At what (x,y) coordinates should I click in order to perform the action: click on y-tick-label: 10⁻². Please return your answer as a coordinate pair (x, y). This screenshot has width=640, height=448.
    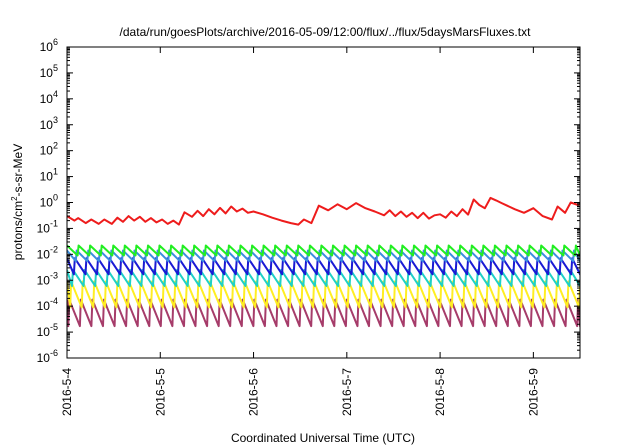
    Looking at the image, I should click on (47, 252).